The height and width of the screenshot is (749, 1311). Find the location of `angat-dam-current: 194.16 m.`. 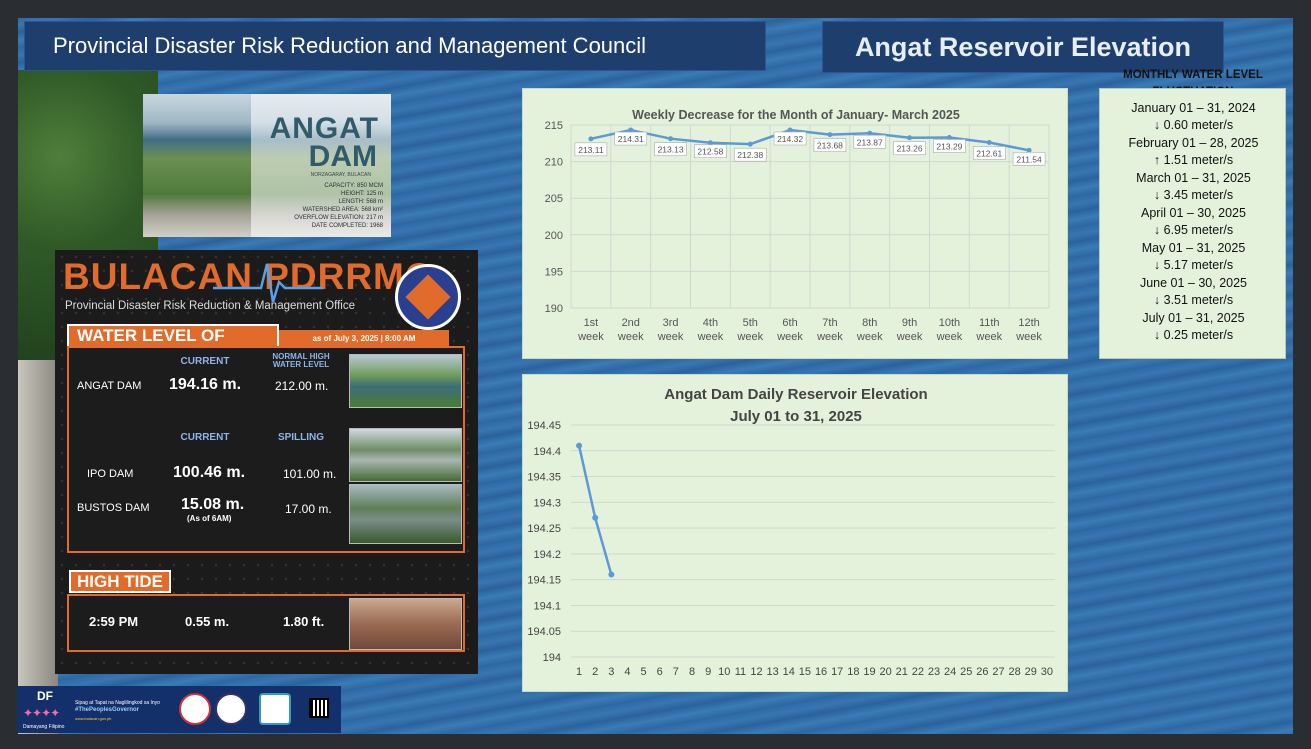

angat-dam-current: 194.16 m. is located at coordinates (205, 384).